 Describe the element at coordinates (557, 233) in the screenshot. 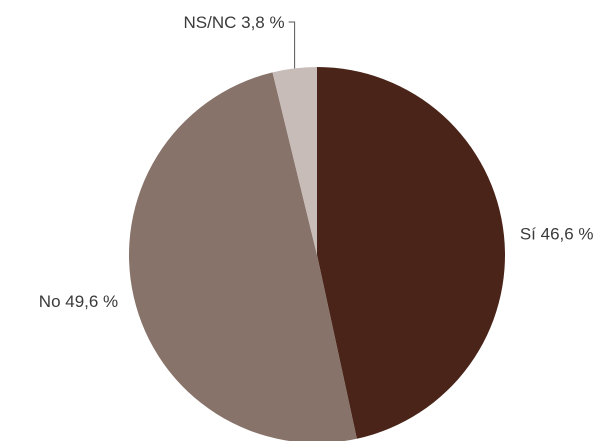

I see `pie-label-s-: Sí 46,6 %` at that location.